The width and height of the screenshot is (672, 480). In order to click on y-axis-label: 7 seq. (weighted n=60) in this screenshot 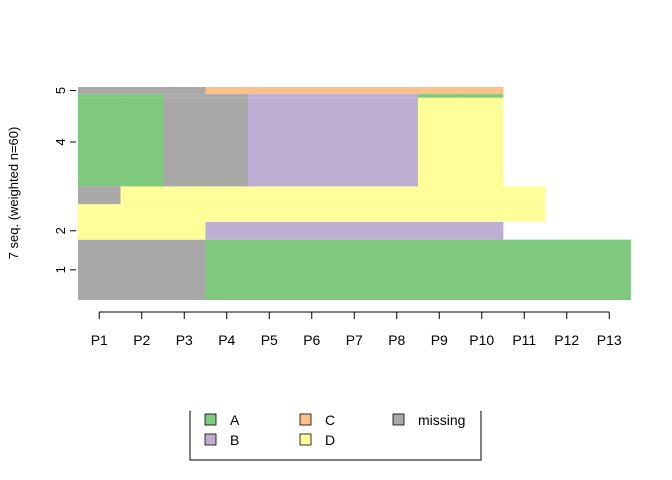, I will do `click(13, 193)`.